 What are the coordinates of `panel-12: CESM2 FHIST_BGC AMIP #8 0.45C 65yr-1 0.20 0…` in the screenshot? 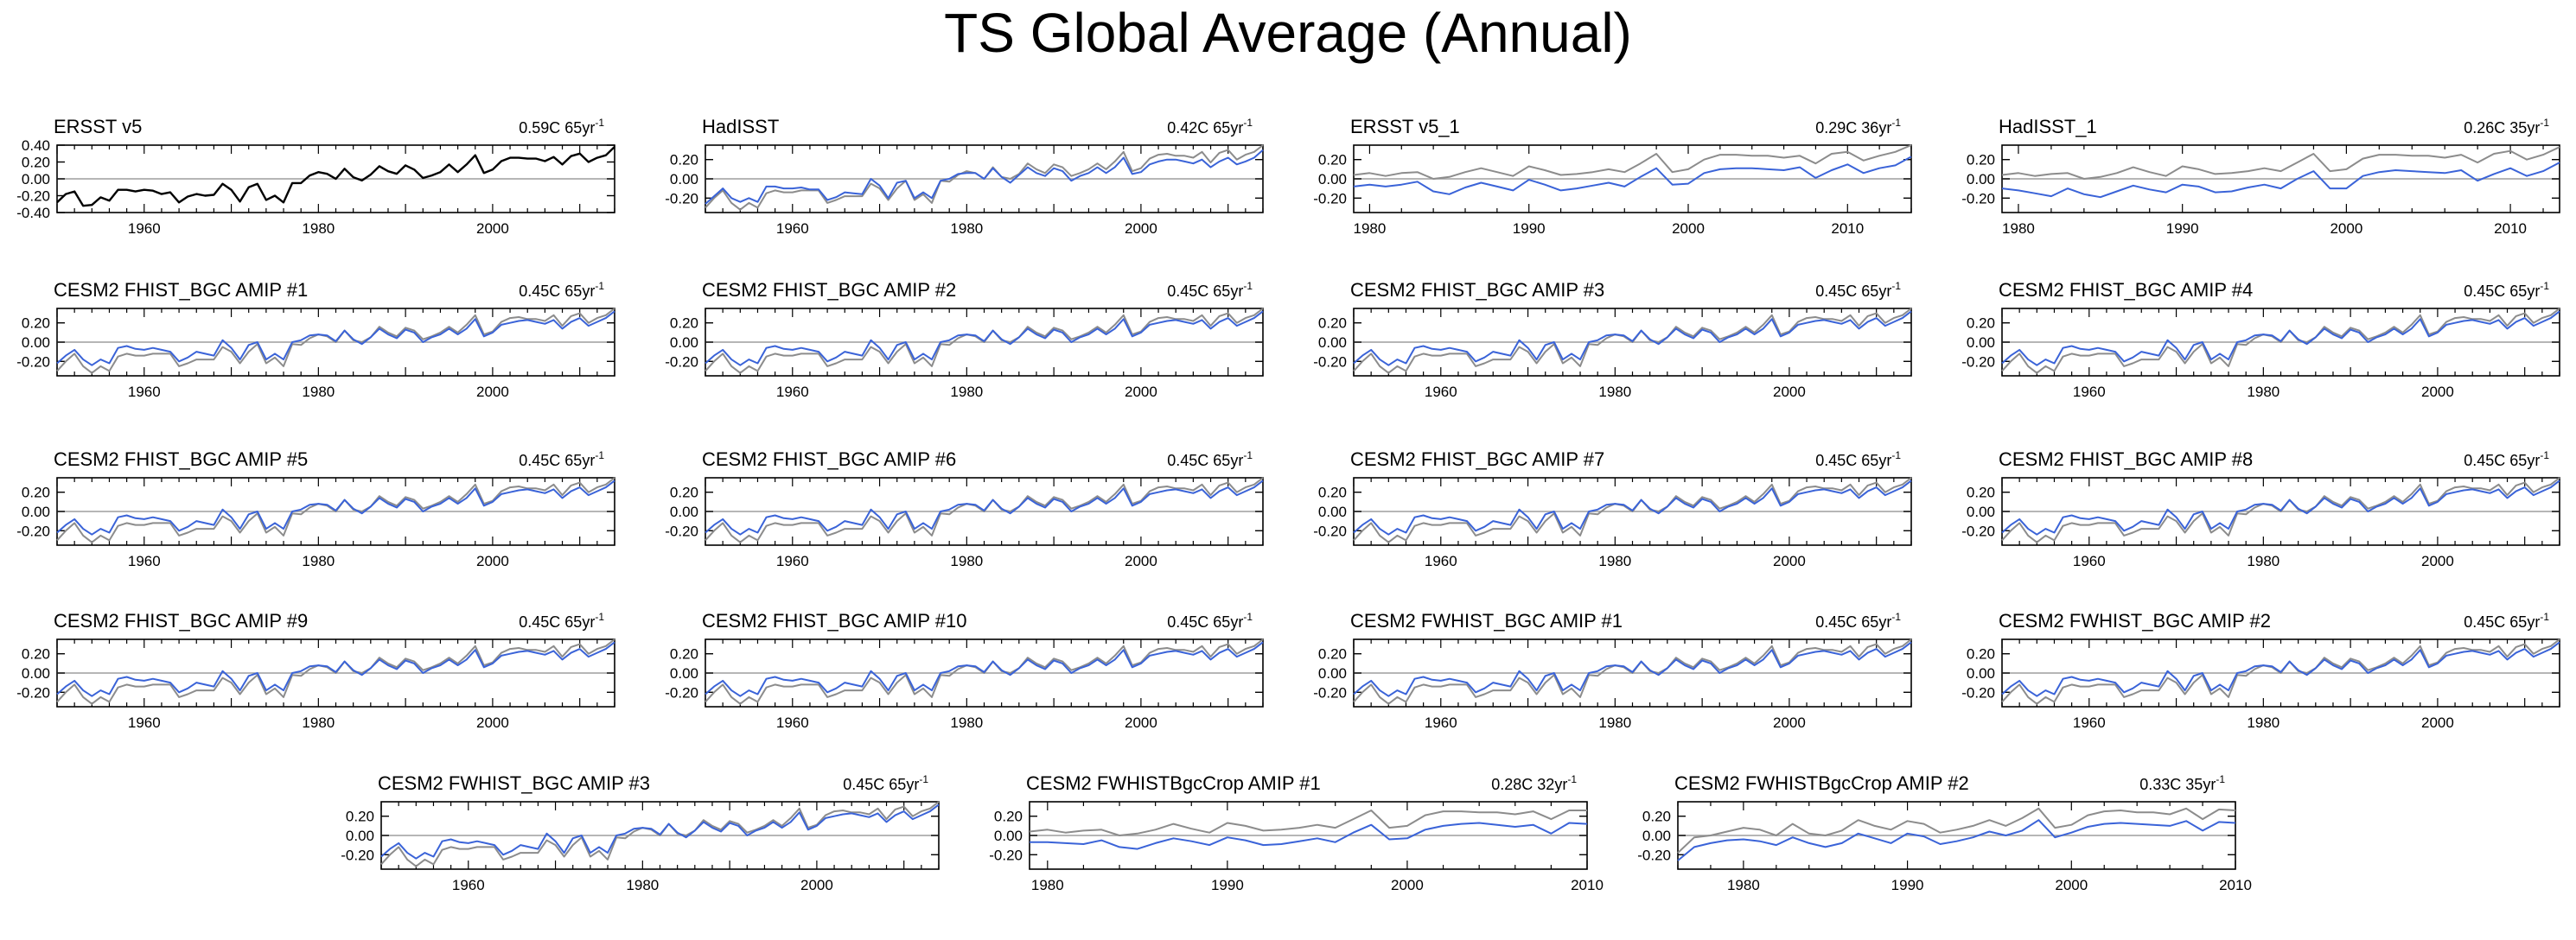 It's located at (2260, 508).